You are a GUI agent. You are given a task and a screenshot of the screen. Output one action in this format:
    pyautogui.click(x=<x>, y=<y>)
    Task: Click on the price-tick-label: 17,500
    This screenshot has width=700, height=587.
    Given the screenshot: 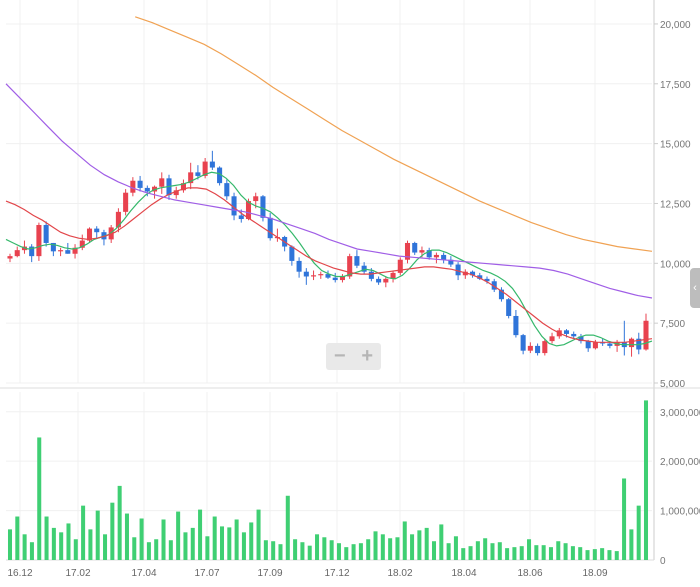 What is the action you would take?
    pyautogui.click(x=675, y=85)
    